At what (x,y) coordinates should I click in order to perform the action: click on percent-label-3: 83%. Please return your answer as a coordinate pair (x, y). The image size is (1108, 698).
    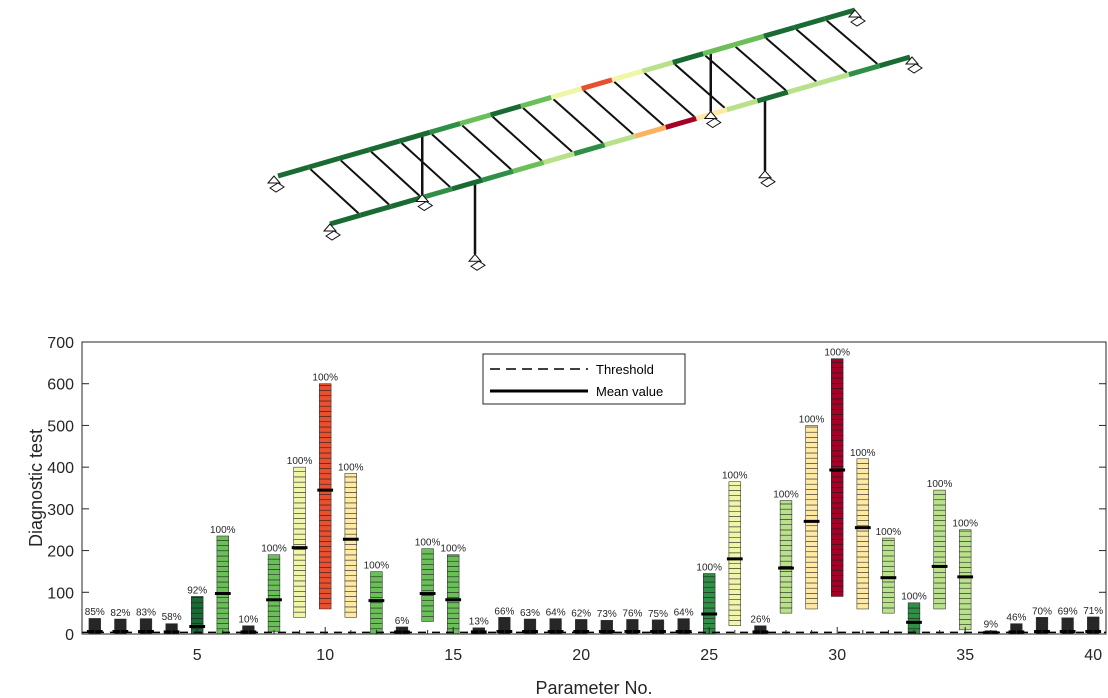
    Looking at the image, I should click on (146, 613).